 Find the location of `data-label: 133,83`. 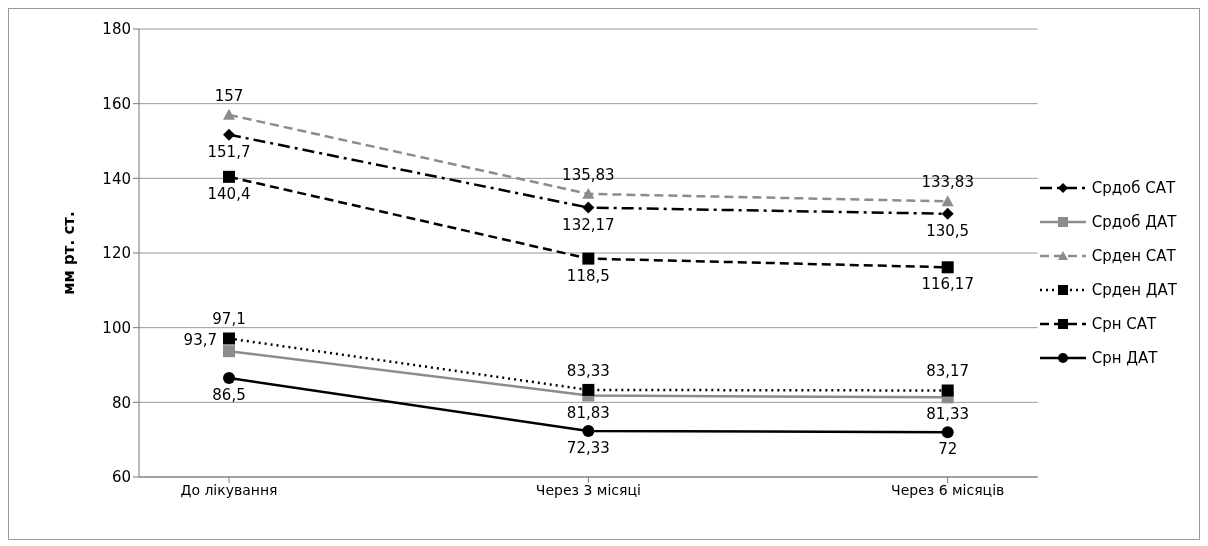

data-label: 133,83 is located at coordinates (947, 182).